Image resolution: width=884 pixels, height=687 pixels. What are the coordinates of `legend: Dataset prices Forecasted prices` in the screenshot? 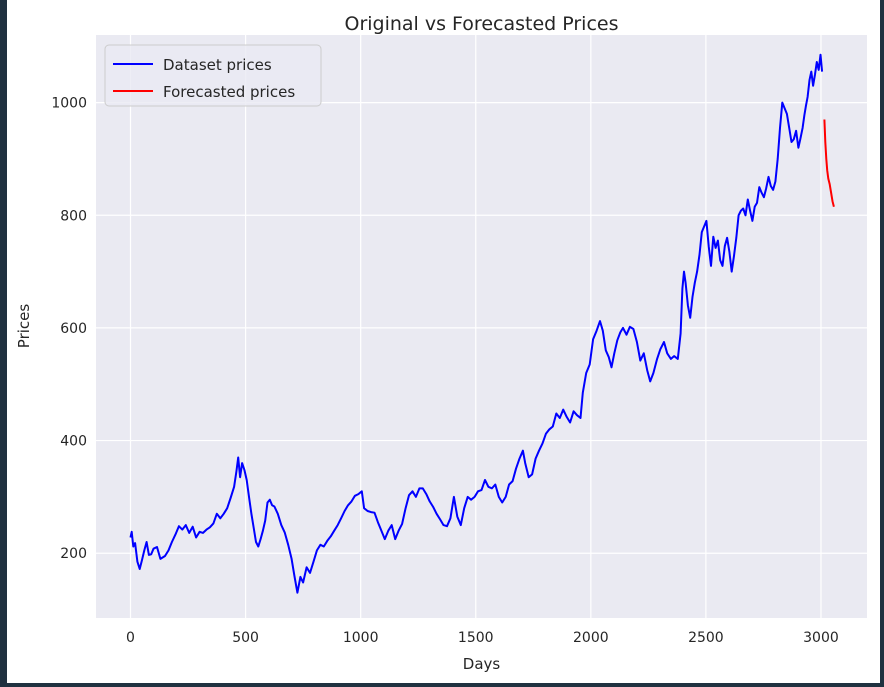 It's located at (213, 75).